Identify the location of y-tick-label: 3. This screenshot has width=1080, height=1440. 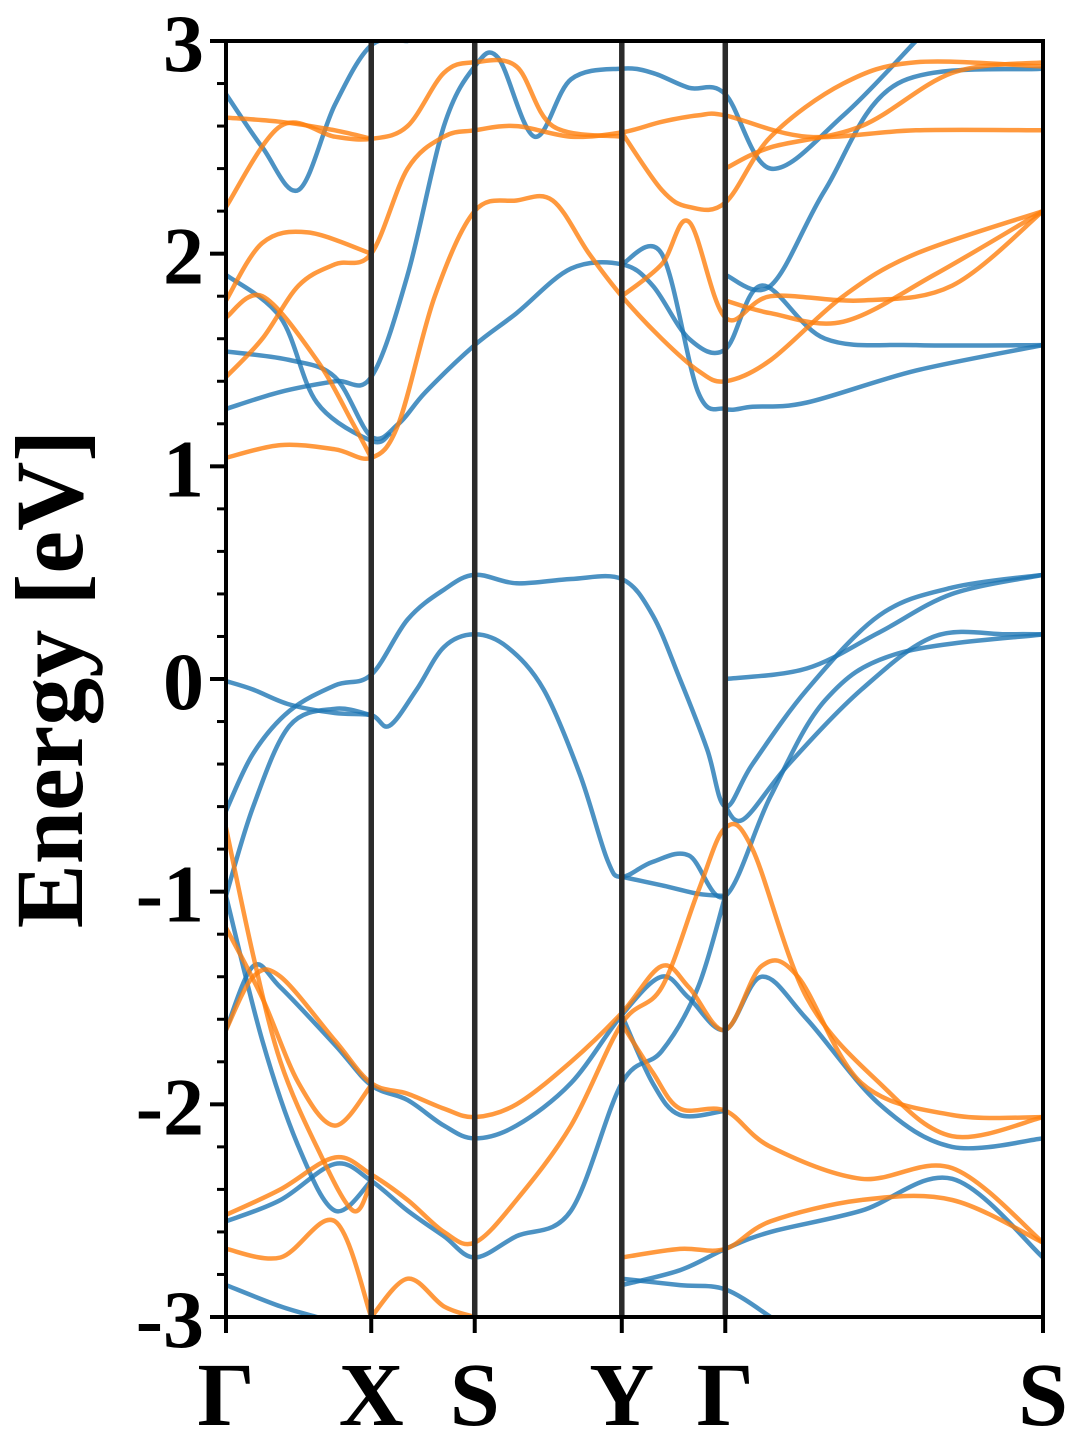
(183, 44).